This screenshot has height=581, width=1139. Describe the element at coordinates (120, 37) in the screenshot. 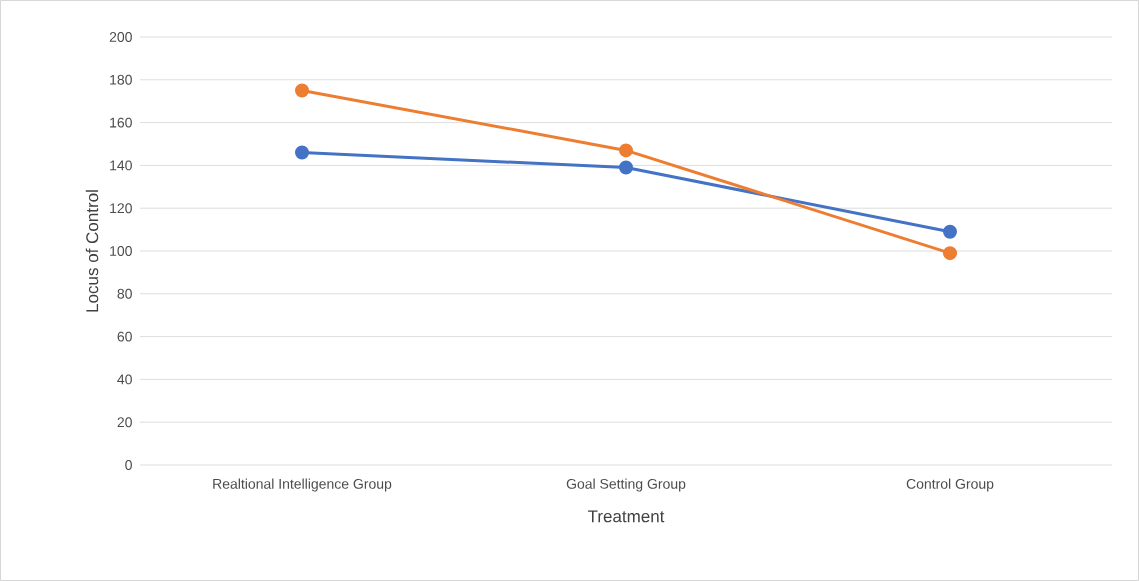

I see `y-tick-label: 200` at that location.